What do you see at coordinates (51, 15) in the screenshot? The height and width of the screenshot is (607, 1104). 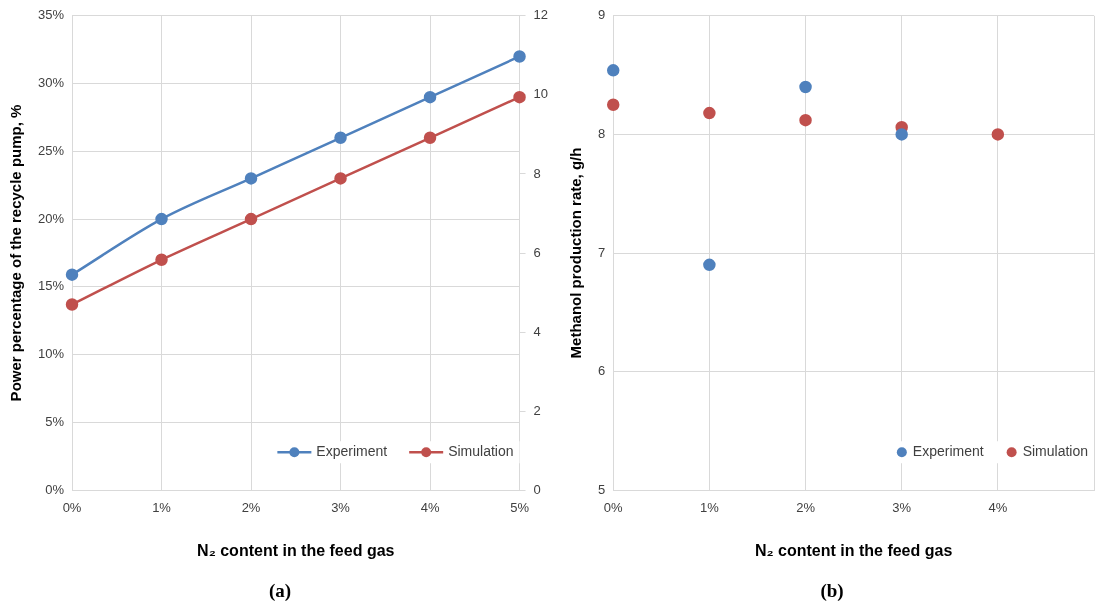 I see `y-tick-label: 35%` at bounding box center [51, 15].